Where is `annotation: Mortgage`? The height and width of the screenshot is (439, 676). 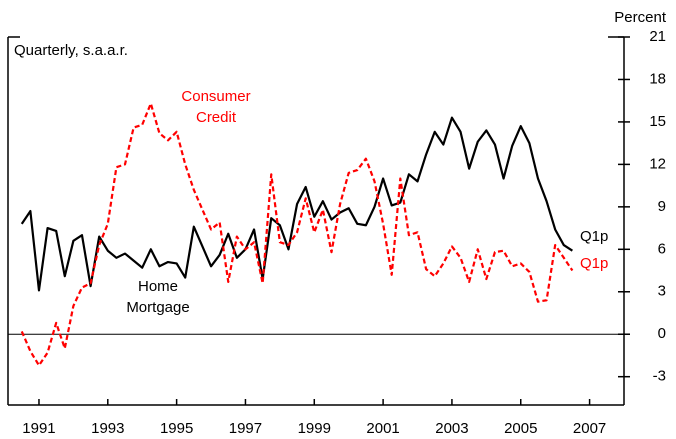
annotation: Mortgage is located at coordinates (157, 307).